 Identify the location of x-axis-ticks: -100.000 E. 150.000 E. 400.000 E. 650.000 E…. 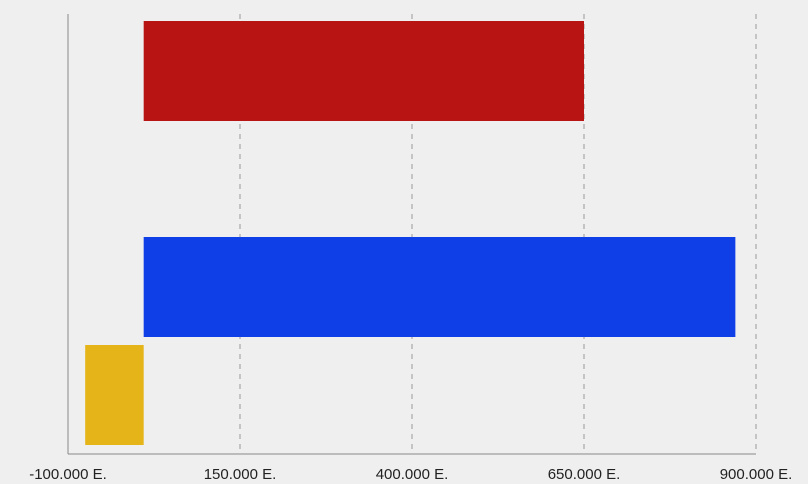
(410, 474).